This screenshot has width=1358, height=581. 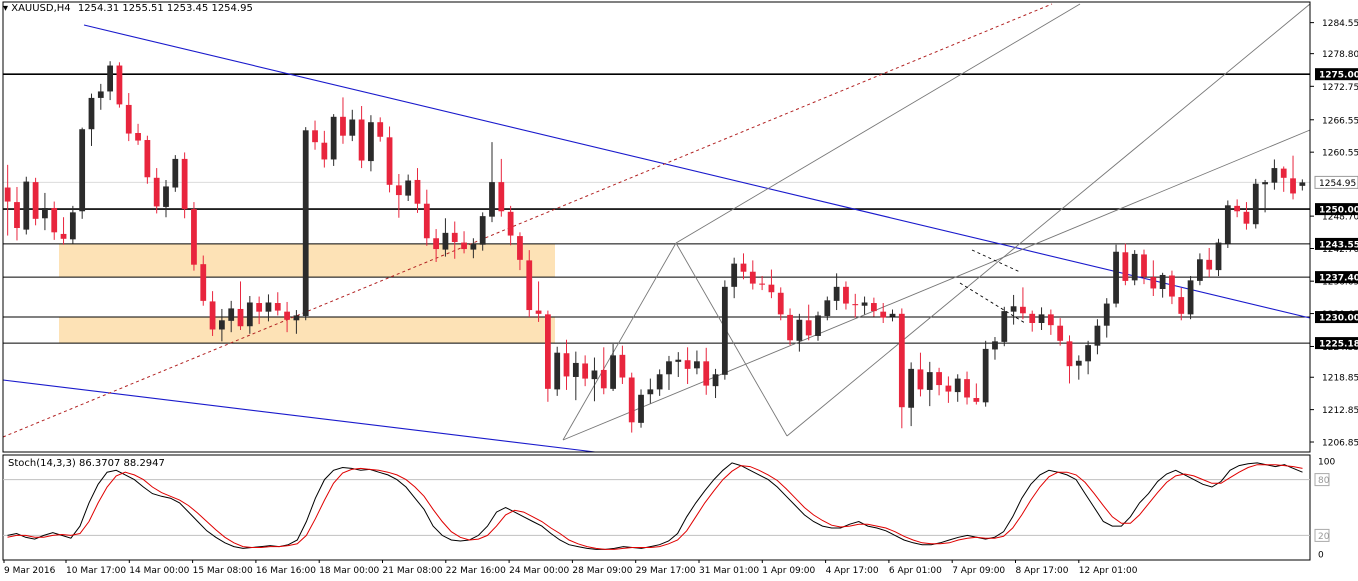 What do you see at coordinates (1042, 571) in the screenshot?
I see `x-tick-label: 8 Apr 17:00` at bounding box center [1042, 571].